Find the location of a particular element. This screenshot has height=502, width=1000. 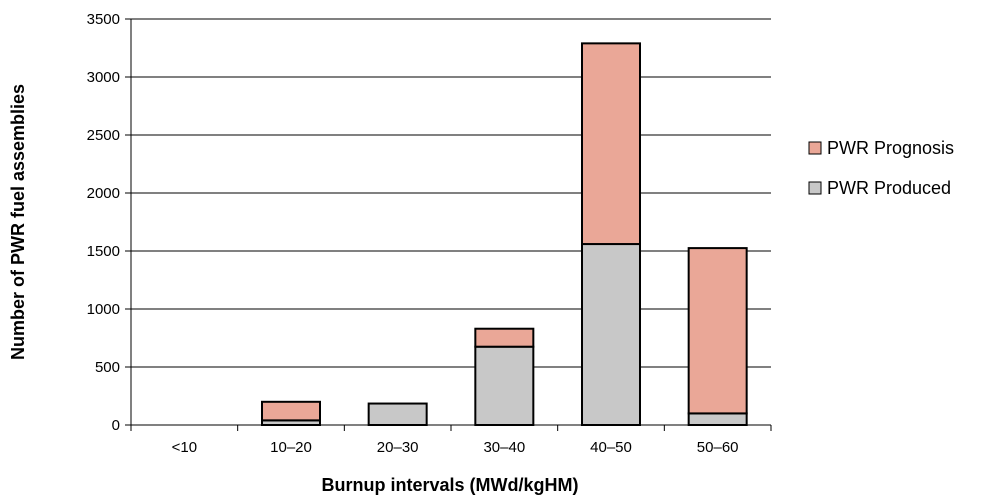

legend-item-prognosis: PWR Prognosis is located at coordinates (881, 148).